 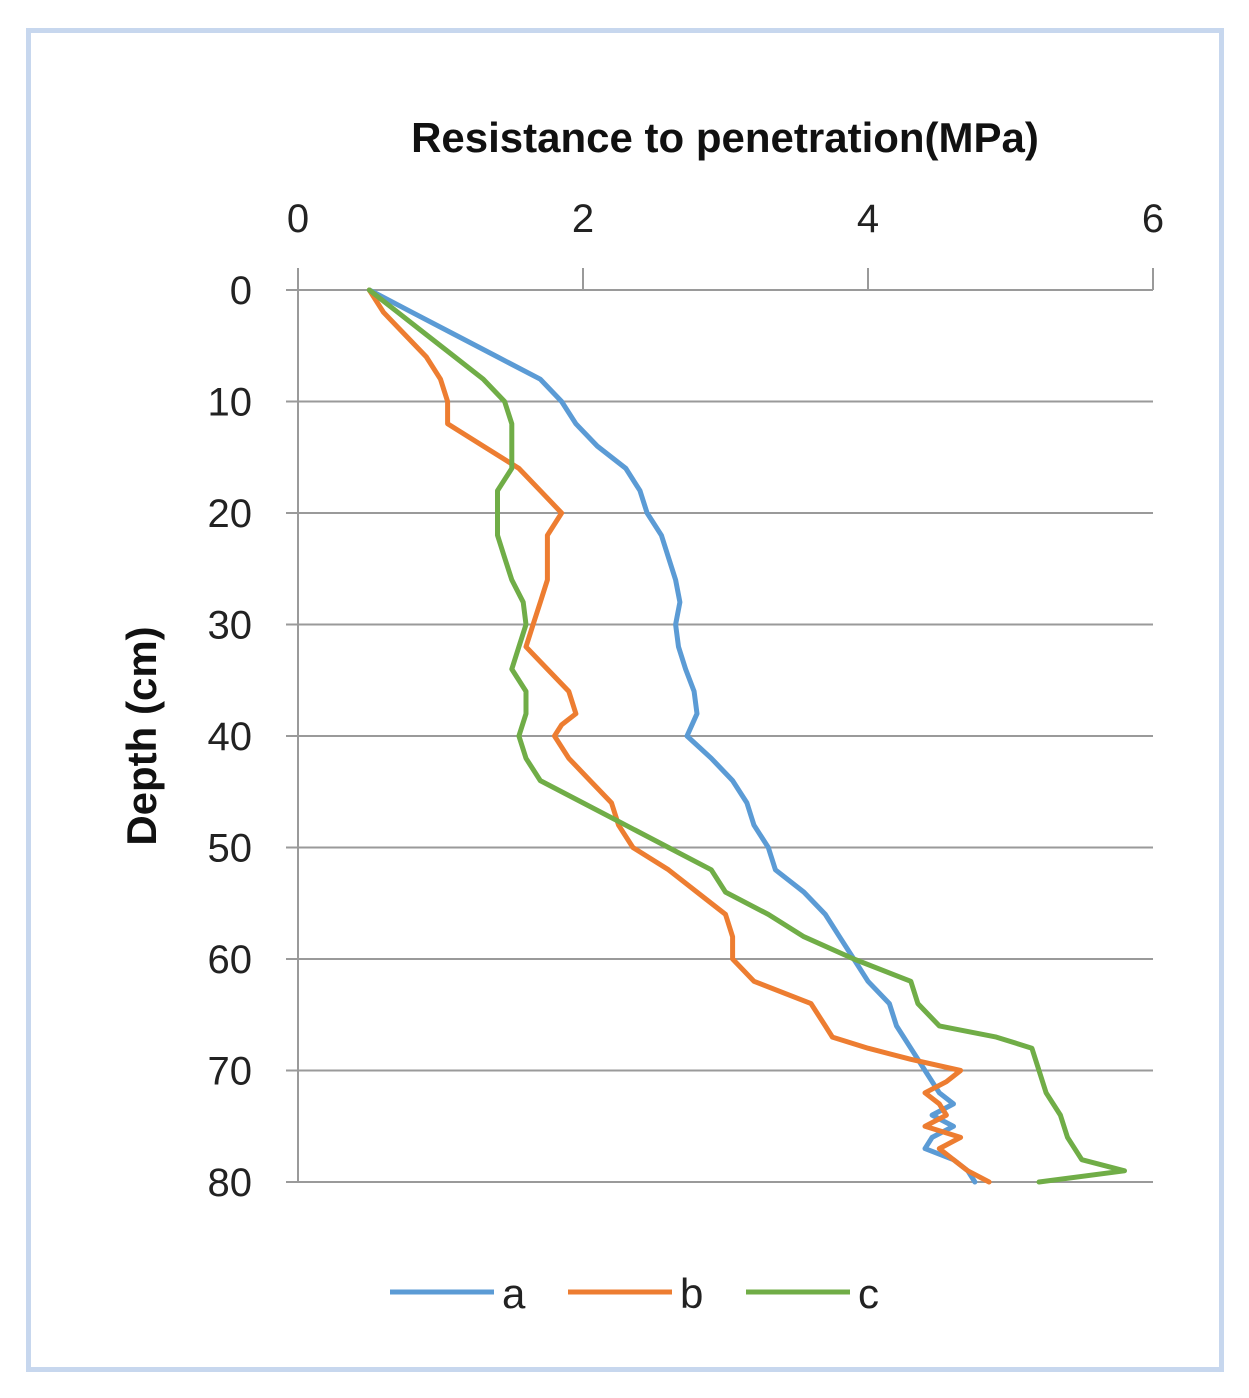 I want to click on legend: a b c, so click(x=634, y=1293).